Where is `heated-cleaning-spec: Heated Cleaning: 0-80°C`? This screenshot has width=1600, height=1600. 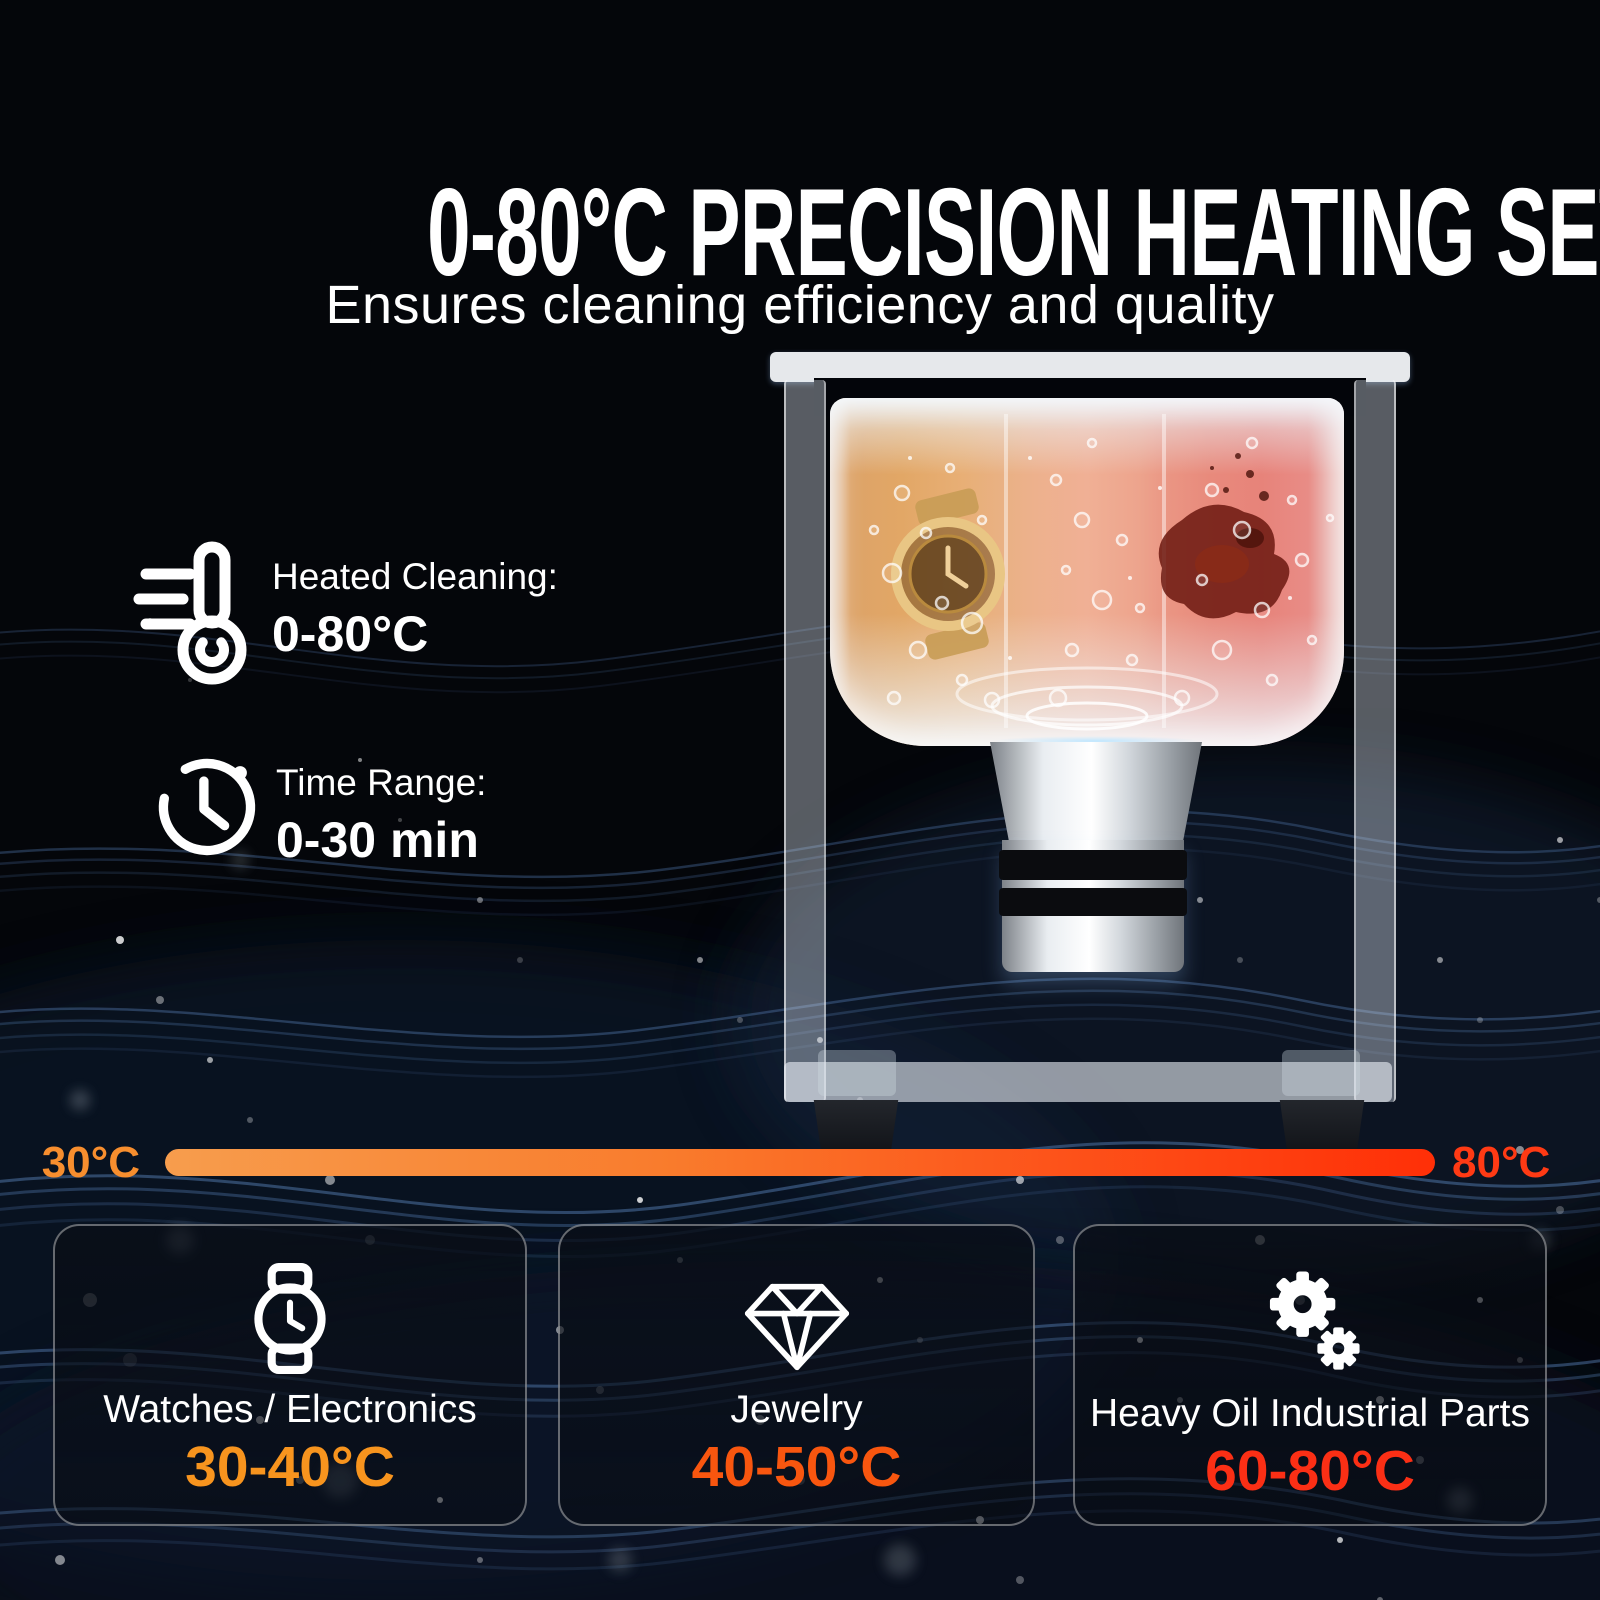
heated-cleaning-spec: Heated Cleaning: 0-80°C is located at coordinates (415, 609).